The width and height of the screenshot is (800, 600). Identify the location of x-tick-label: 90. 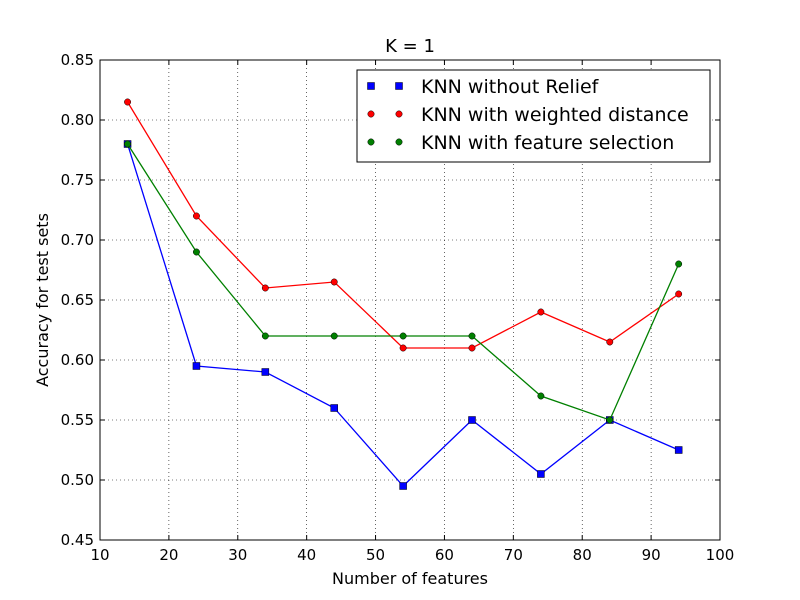
(651, 555).